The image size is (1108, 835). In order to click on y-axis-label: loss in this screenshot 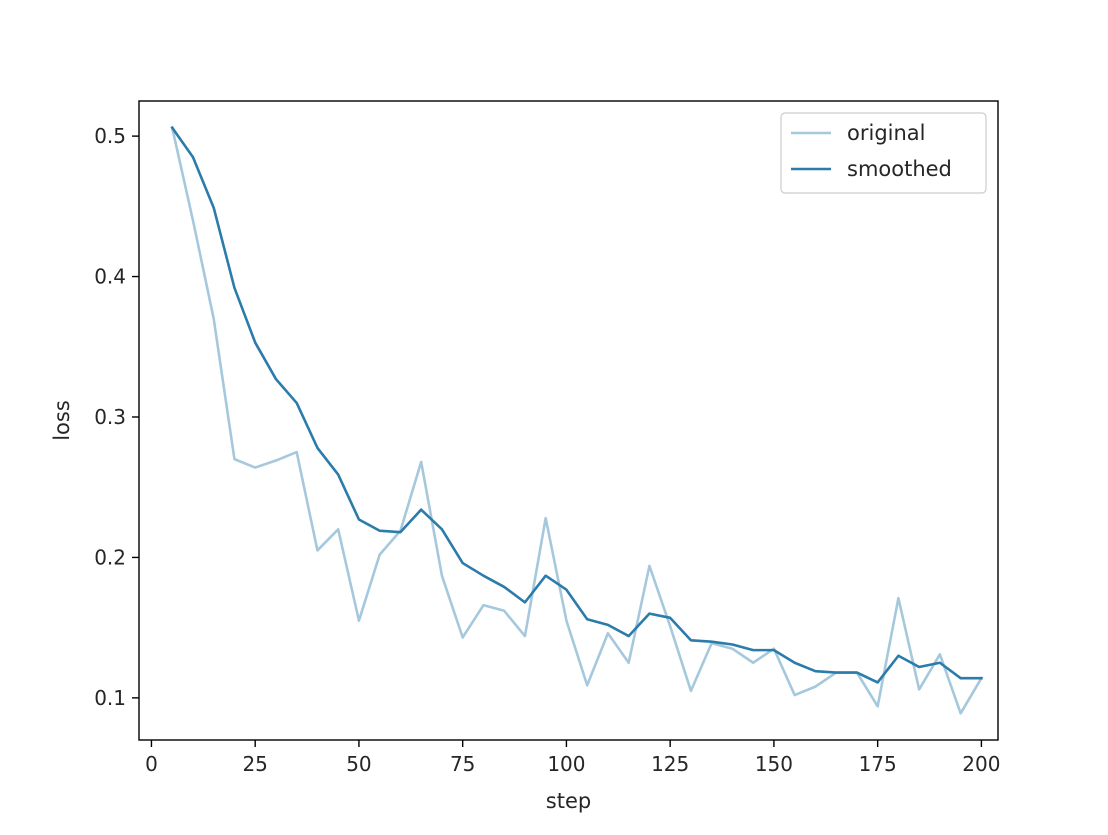, I will do `click(62, 420)`.